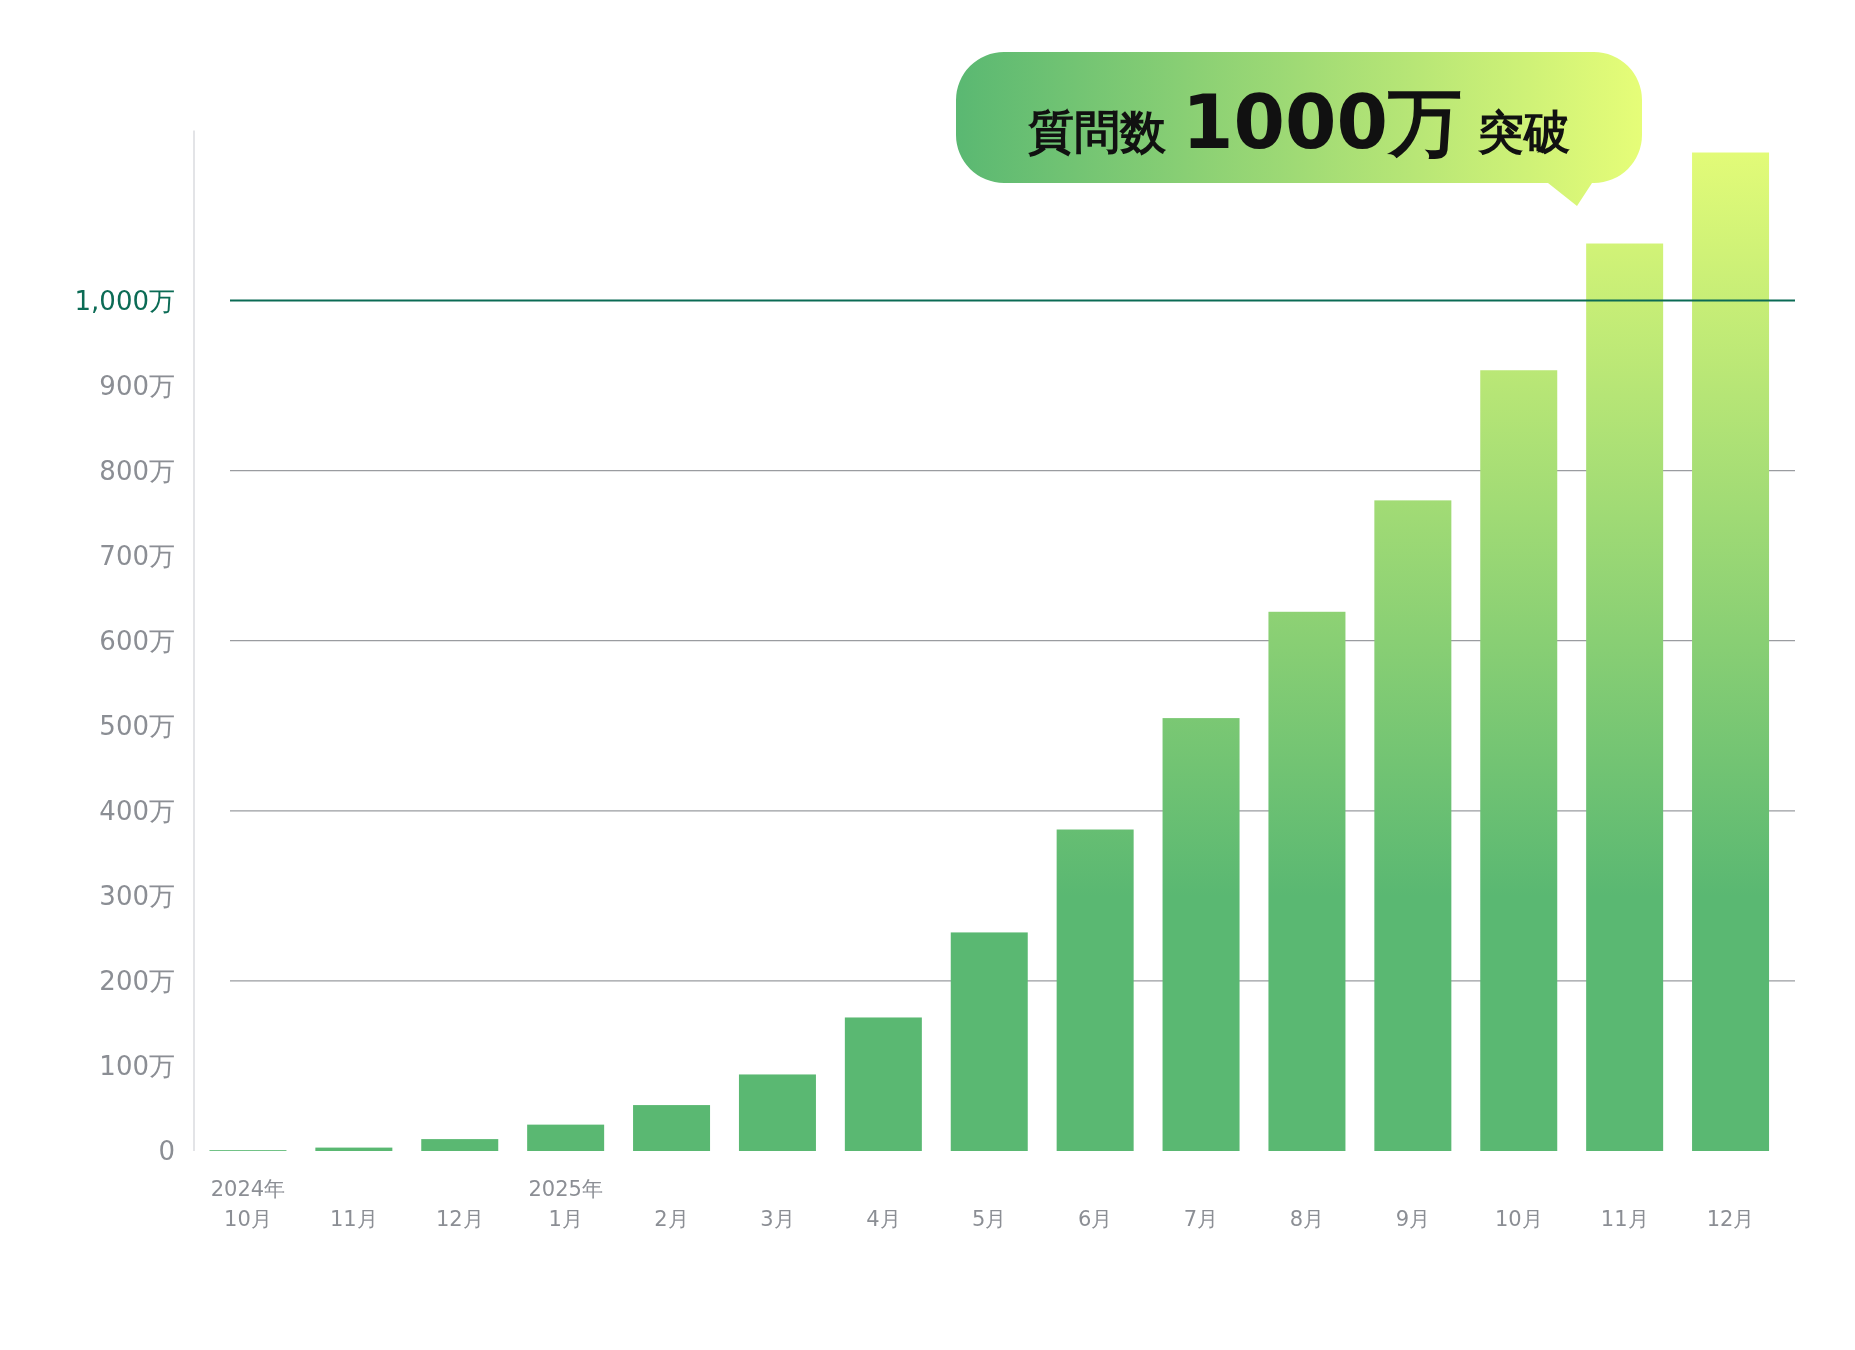 The height and width of the screenshot is (1350, 1855). I want to click on chart-title: 質問数 1000万 突破, so click(1298, 122).